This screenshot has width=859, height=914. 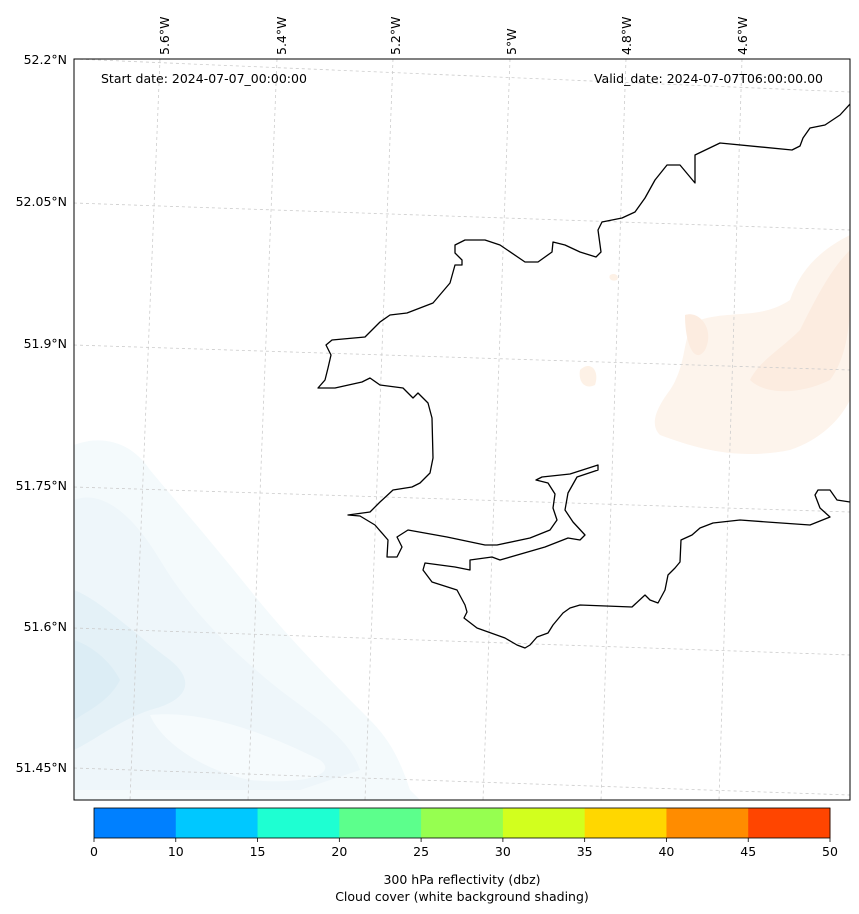 What do you see at coordinates (41, 767) in the screenshot?
I see `lat-label-51-45n: 51.45°N` at bounding box center [41, 767].